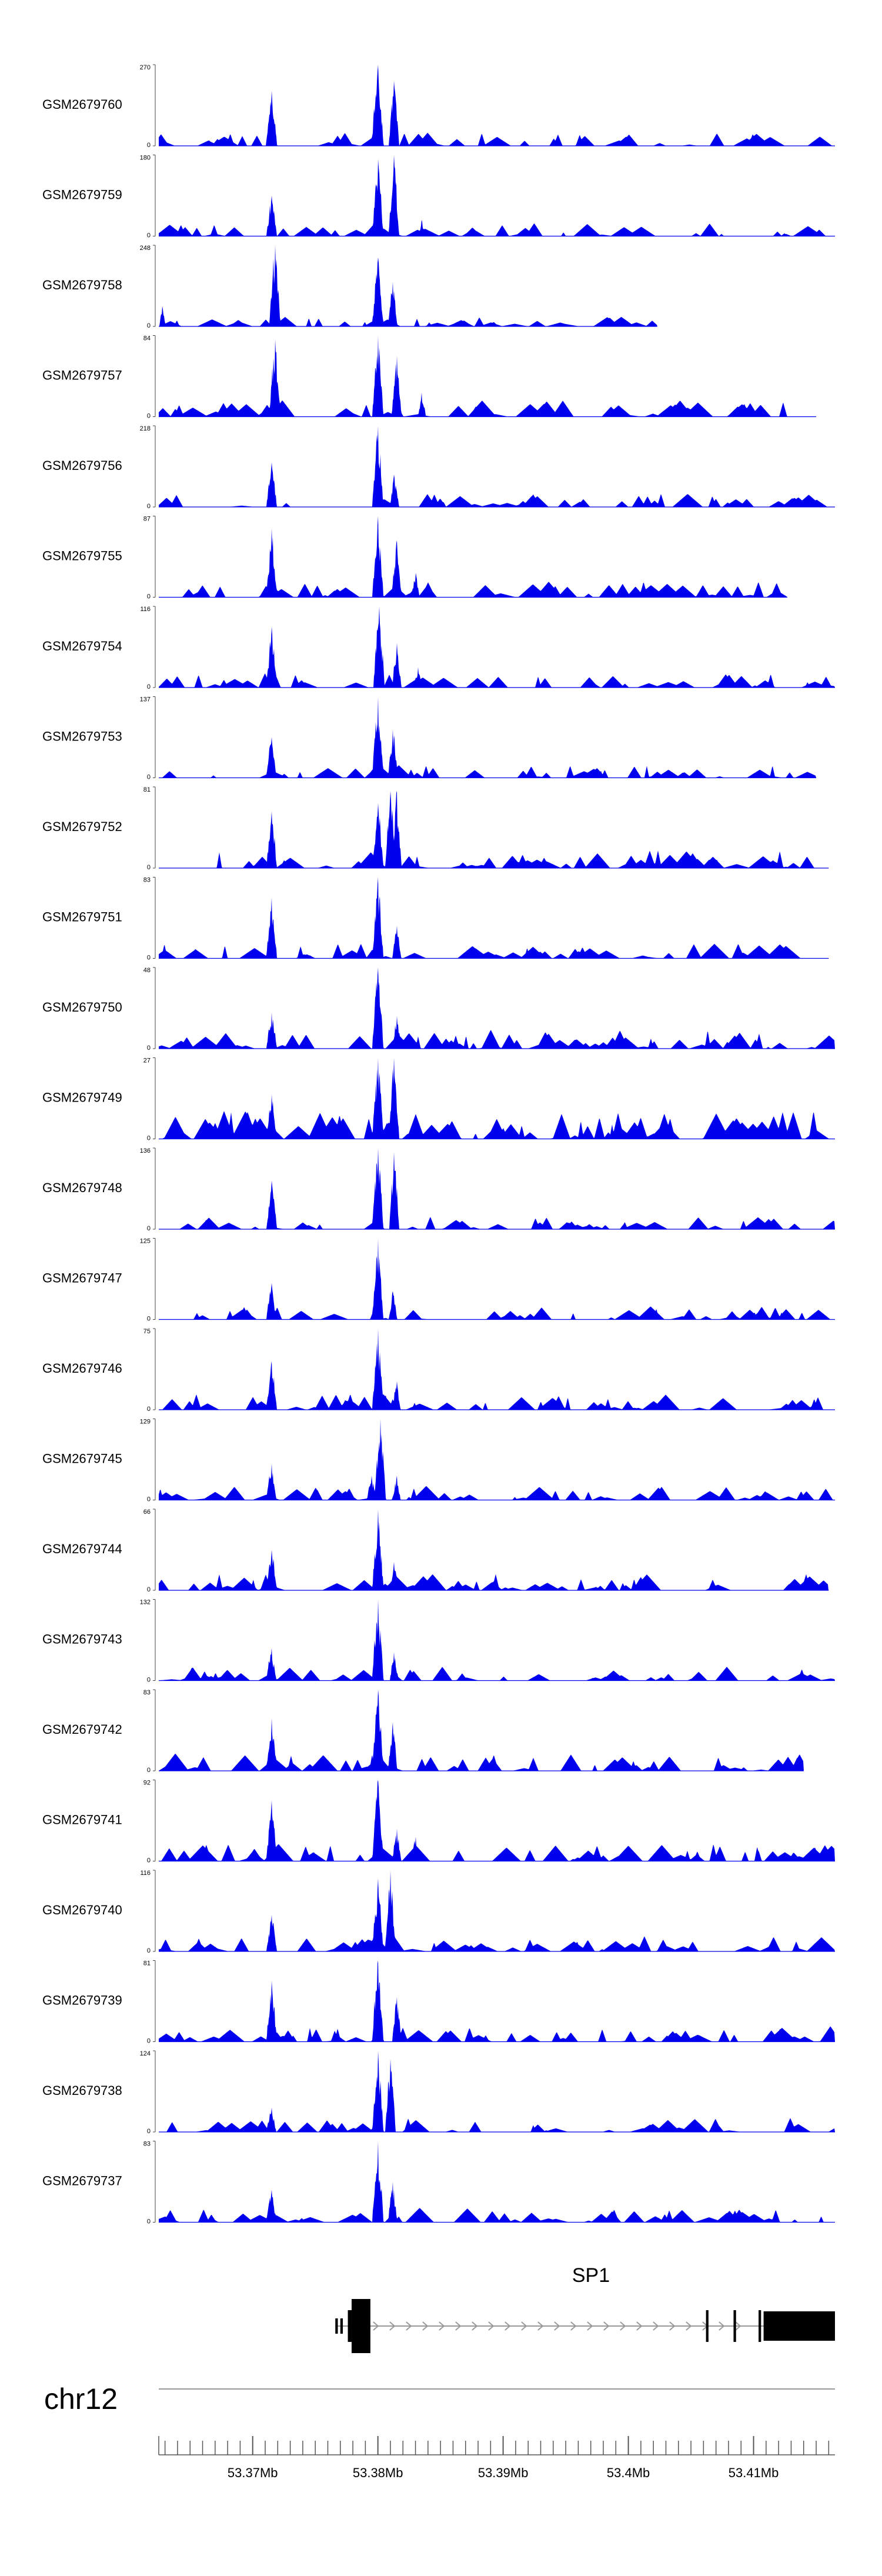 Image resolution: width=882 pixels, height=2576 pixels. Describe the element at coordinates (438, 648) in the screenshot. I see `track-GSM2679754: GSM2679754 116 0` at that location.